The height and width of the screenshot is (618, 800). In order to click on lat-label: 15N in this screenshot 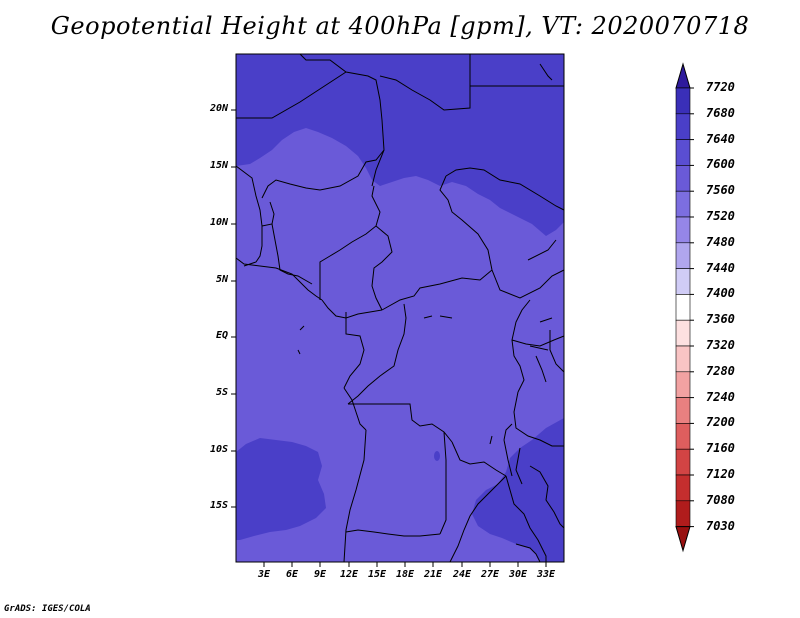, I will do `click(218, 165)`.